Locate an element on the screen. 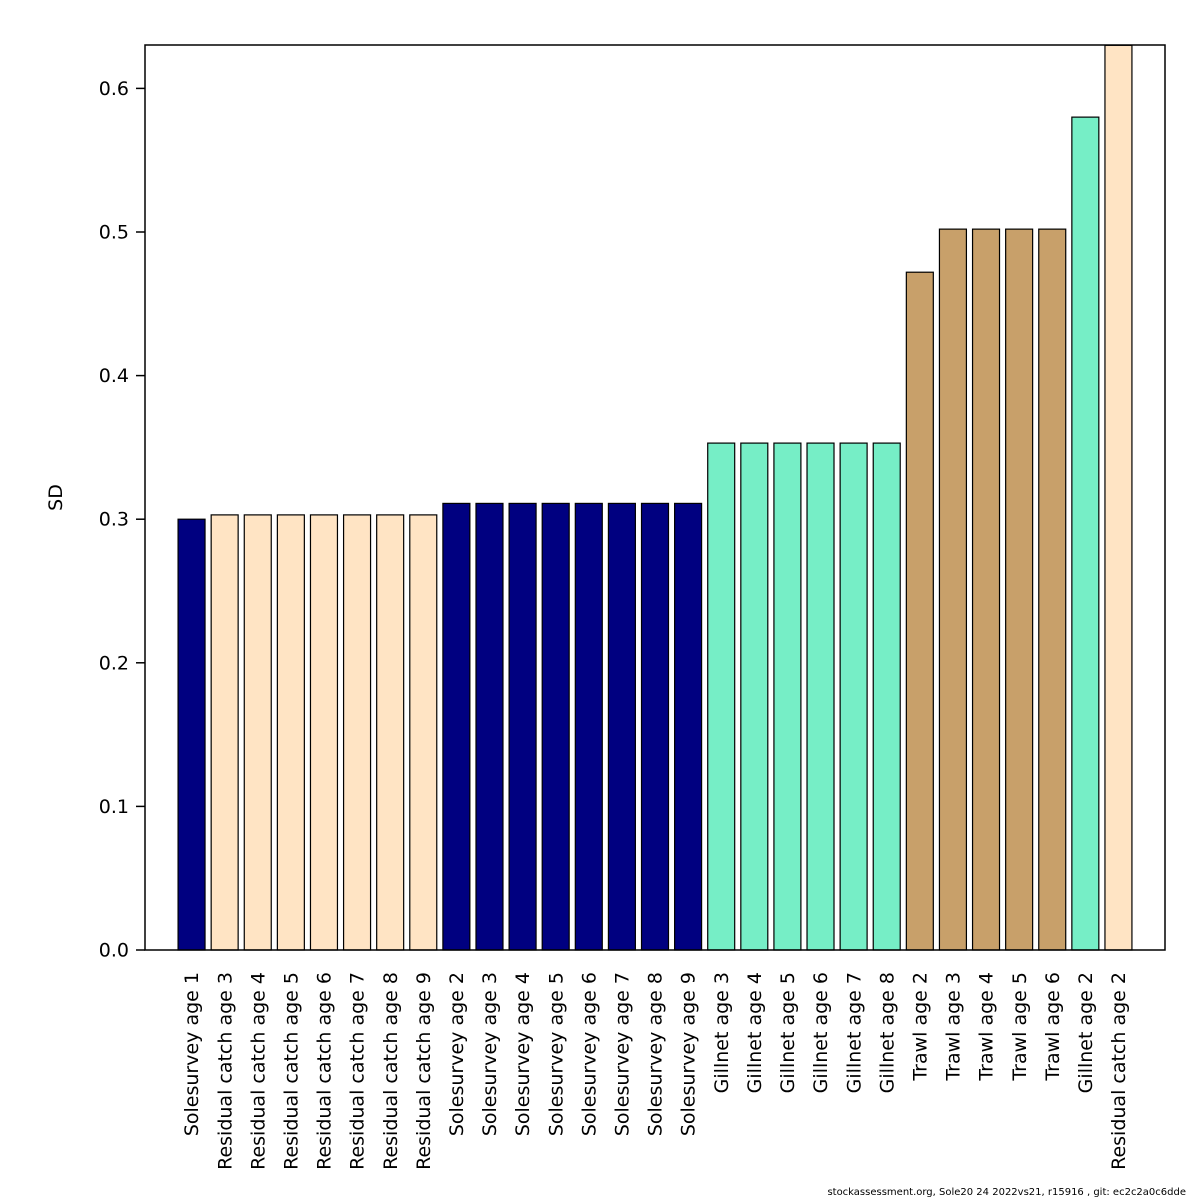  x-tick-label: Solesurvey age 2 is located at coordinates (457, 1054).